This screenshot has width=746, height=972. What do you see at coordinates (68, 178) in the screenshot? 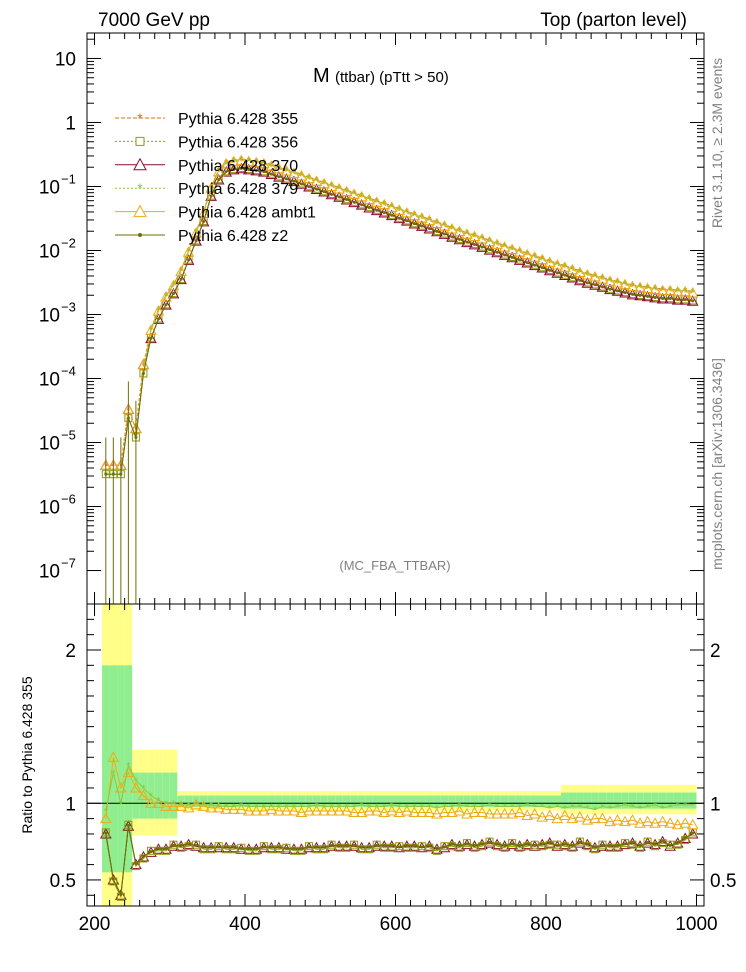
I see `main-y-tick-exponent: −1` at bounding box center [68, 178].